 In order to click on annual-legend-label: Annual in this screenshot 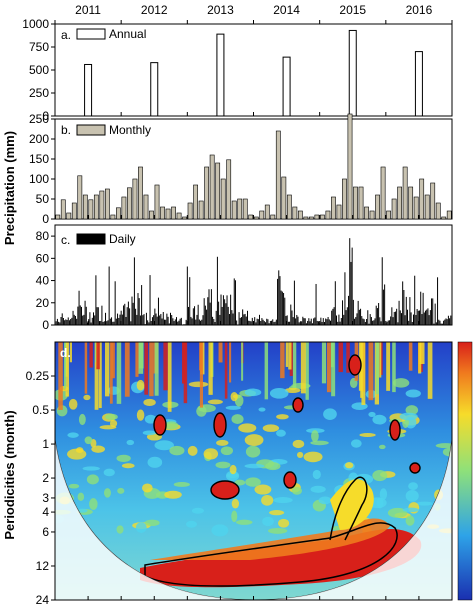, I will do `click(127, 34)`.